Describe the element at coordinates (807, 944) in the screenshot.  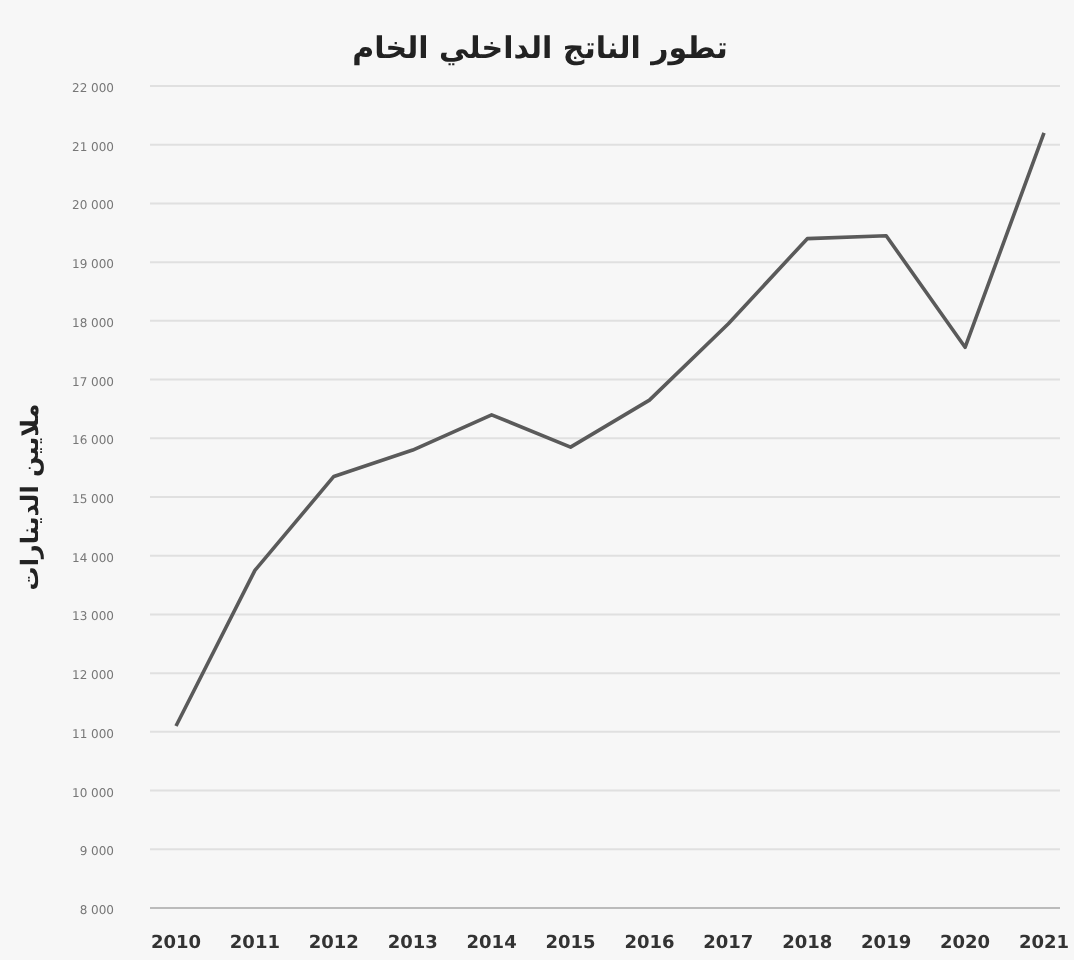
I see `x-tick-label: 2018` at that location.